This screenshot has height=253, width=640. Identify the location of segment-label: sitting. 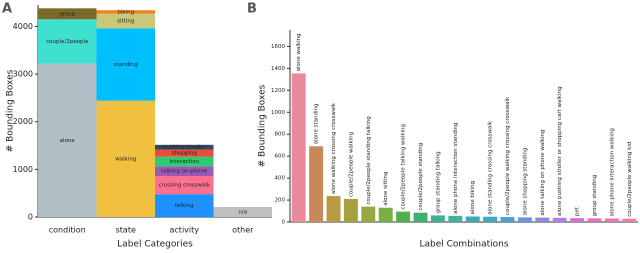
(125, 21).